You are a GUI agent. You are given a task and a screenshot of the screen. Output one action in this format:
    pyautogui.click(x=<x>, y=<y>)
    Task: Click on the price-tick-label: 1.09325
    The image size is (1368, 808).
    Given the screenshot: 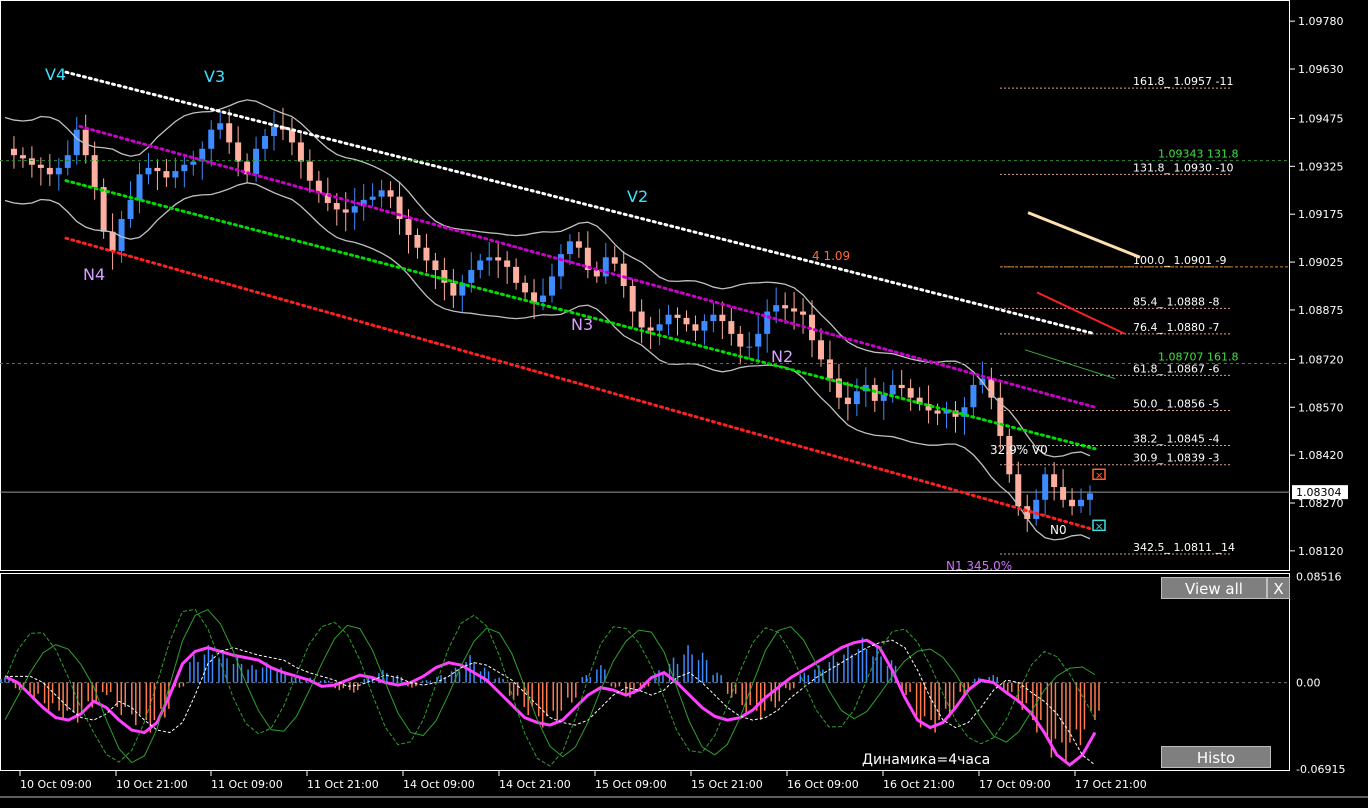 What is the action you would take?
    pyautogui.click(x=1321, y=166)
    